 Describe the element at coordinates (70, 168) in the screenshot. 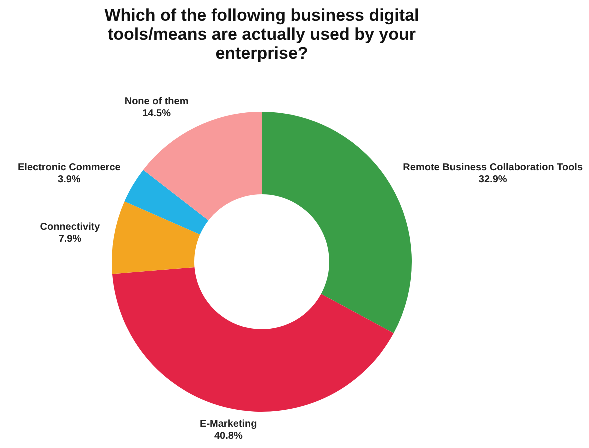

I see `slice-label: Electronic Commerce` at that location.